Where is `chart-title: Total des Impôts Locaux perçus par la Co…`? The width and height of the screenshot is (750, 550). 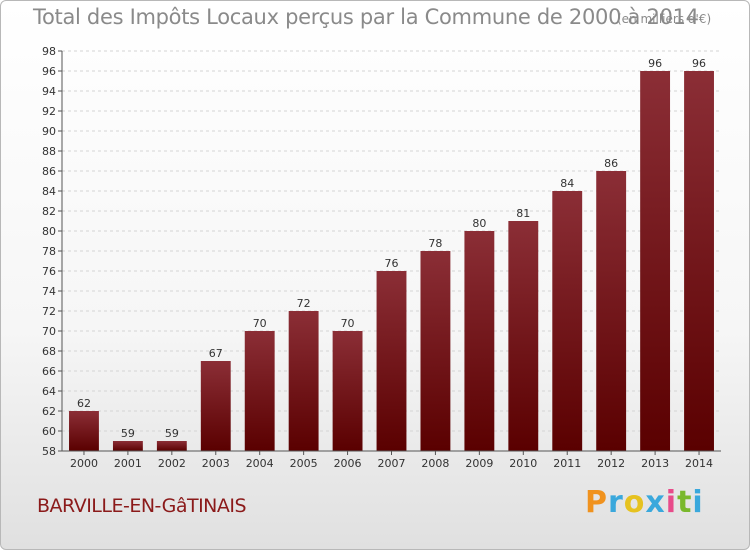
chart-title: Total des Impôts Locaux perçus par la Co… is located at coordinates (366, 17).